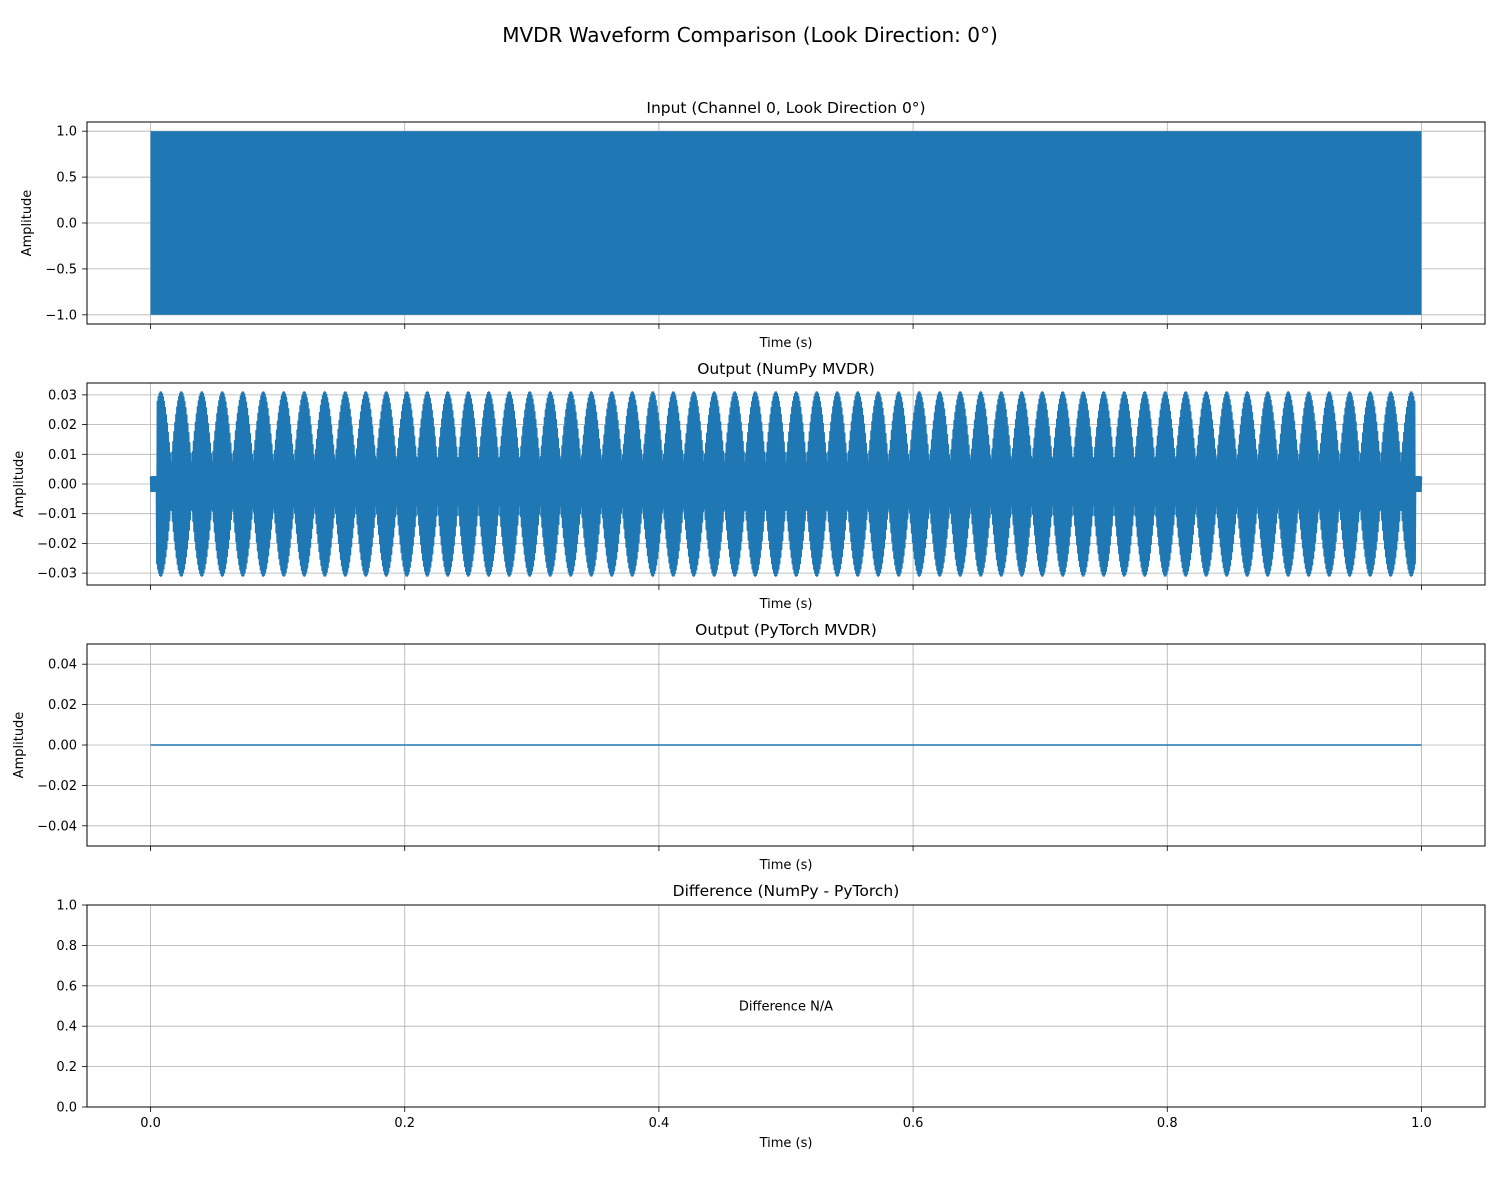 The image size is (1500, 1200). What do you see at coordinates (66, 986) in the screenshot?
I see `y-tick-label: 0.6` at bounding box center [66, 986].